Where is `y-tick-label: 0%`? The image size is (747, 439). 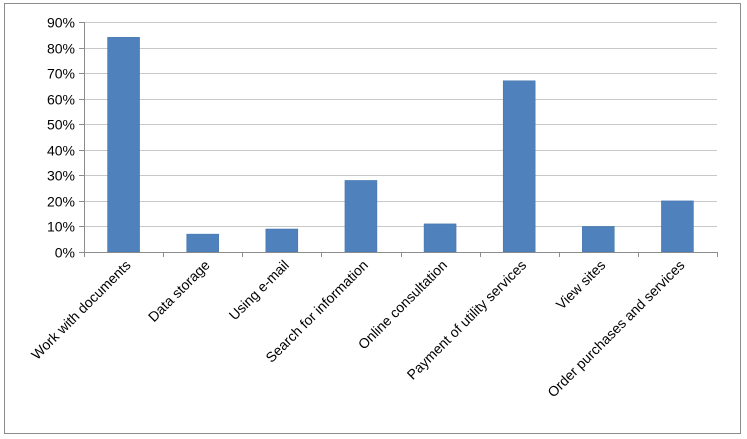
y-tick-label: 0% is located at coordinates (65, 253).